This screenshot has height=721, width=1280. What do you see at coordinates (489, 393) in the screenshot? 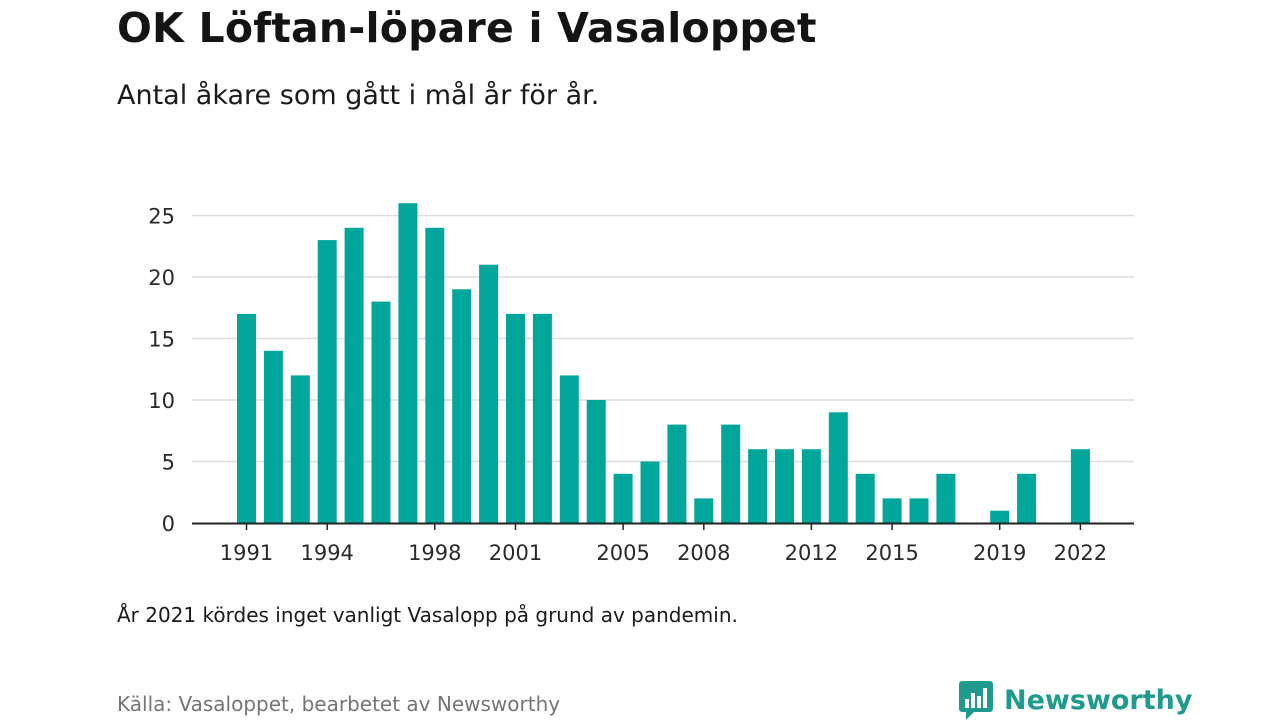
I see `bar-2000` at bounding box center [489, 393].